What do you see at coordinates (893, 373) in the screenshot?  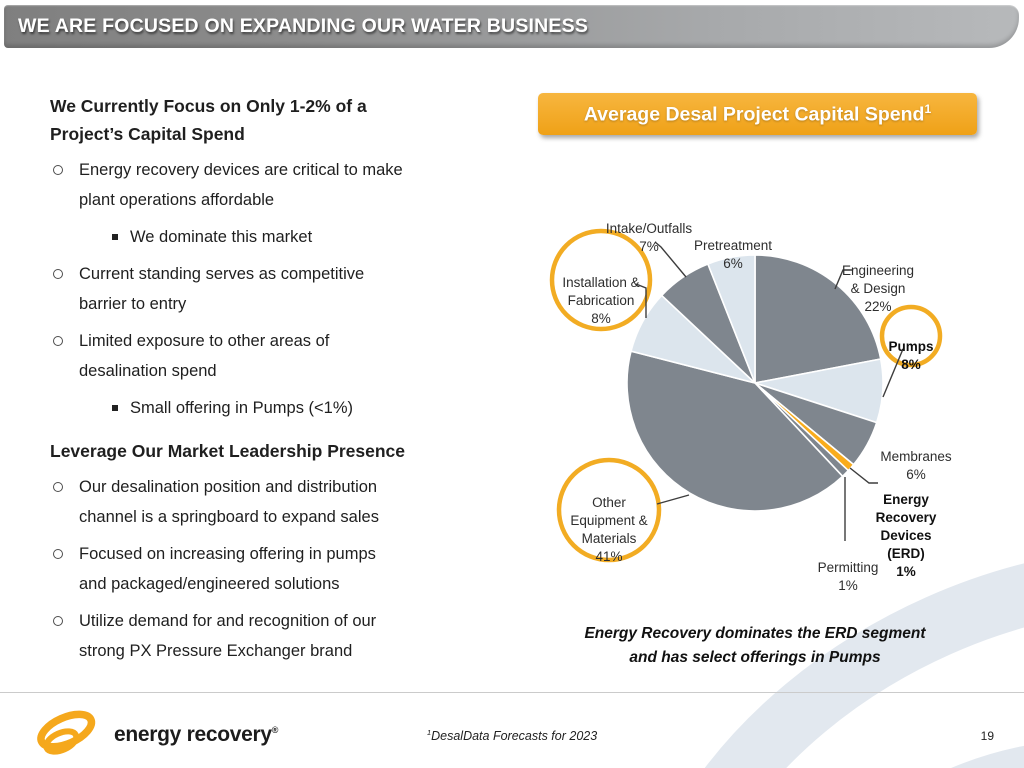 I see `leader-pumps` at bounding box center [893, 373].